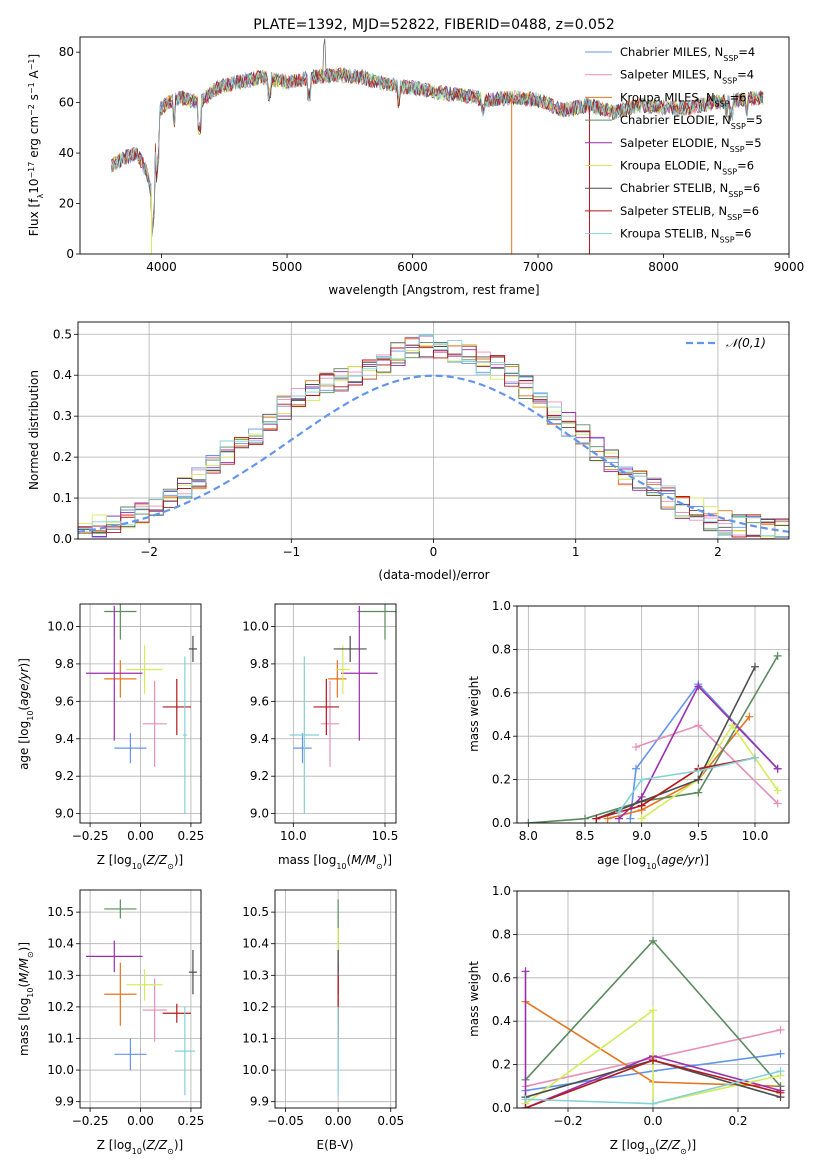 This screenshot has height=1170, width=819. What do you see at coordinates (687, 77) in the screenshot?
I see `legend-entry: Salpeter MILES, NSSP=4` at bounding box center [687, 77].